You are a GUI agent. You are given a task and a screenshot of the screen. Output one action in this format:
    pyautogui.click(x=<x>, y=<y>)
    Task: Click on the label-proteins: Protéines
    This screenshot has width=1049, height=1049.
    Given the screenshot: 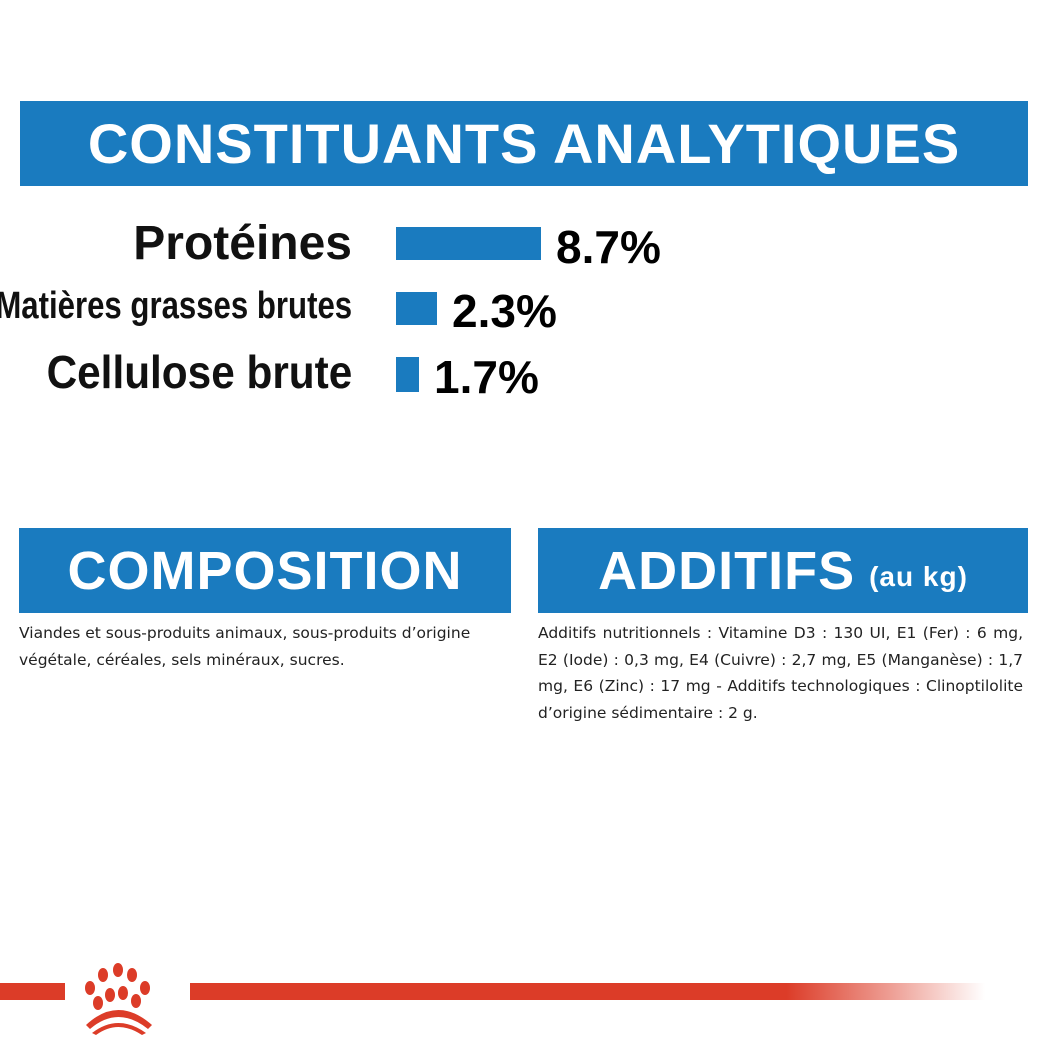 What is the action you would take?
    pyautogui.click(x=242, y=243)
    